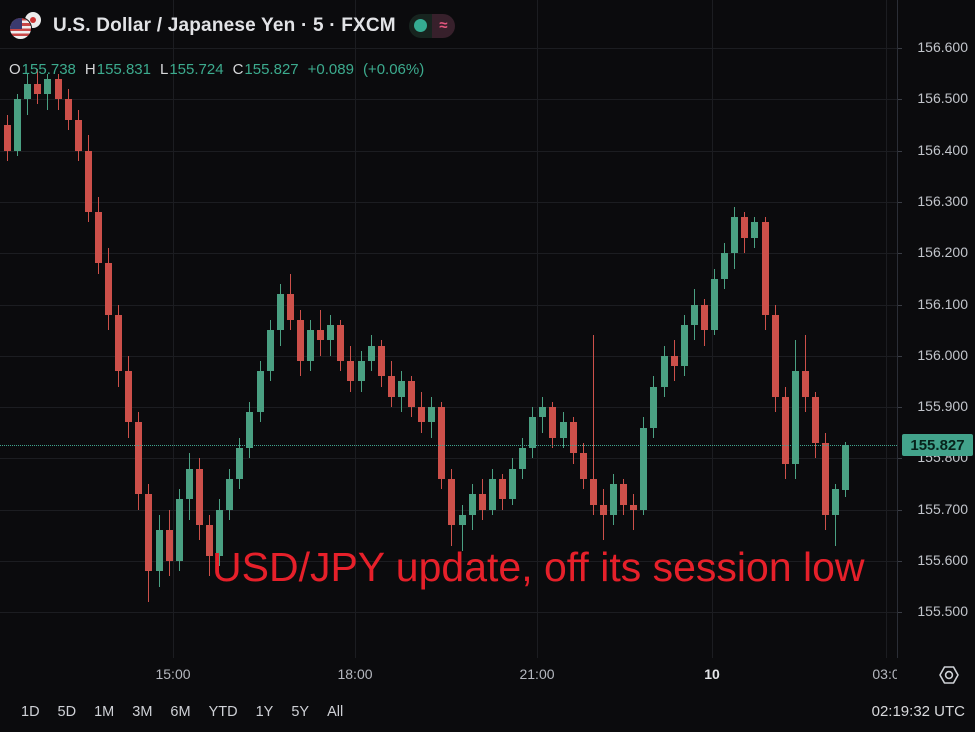 This screenshot has width=975, height=732. Describe the element at coordinates (949, 675) in the screenshot. I see `axis-settings-button` at that location.